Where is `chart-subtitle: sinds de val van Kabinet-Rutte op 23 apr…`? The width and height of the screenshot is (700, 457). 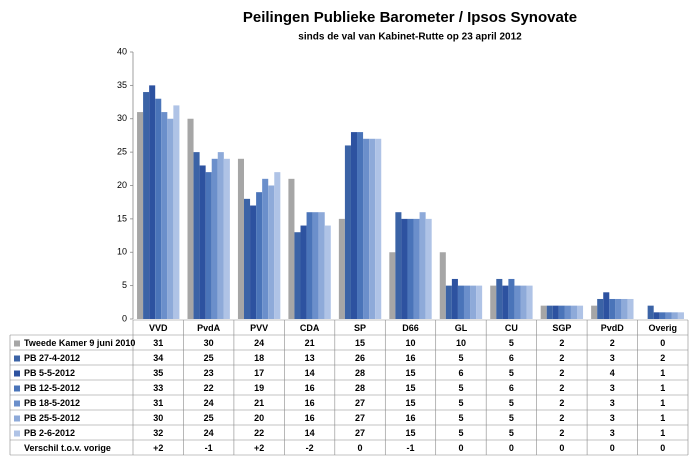
chart-subtitle: sinds de val van Kabinet-Rutte op 23 apr… is located at coordinates (410, 37).